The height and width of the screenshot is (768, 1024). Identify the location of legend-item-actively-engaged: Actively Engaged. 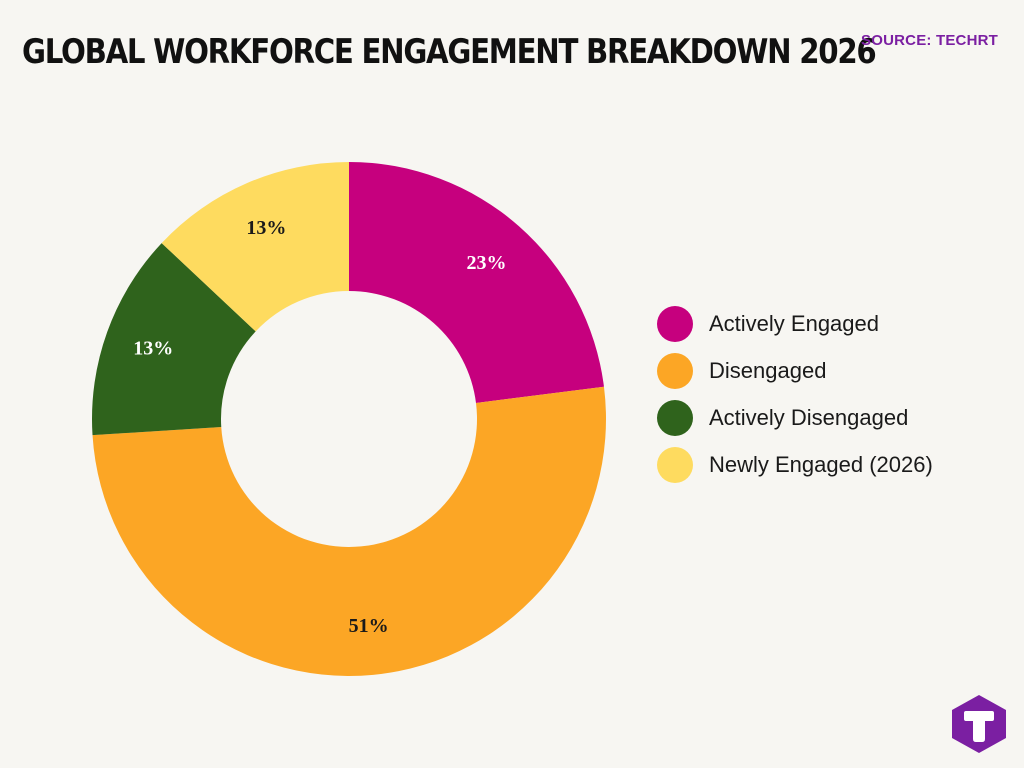
(795, 324).